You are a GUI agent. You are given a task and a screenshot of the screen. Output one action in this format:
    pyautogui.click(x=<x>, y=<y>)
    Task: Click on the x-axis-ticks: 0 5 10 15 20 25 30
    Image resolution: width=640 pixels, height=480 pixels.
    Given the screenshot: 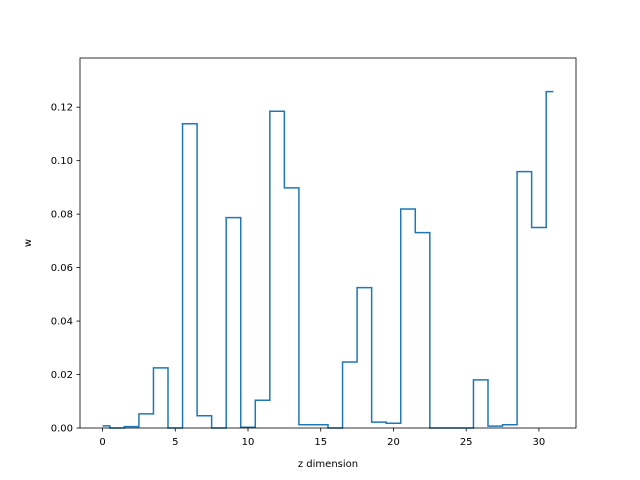 What is the action you would take?
    pyautogui.click(x=322, y=438)
    